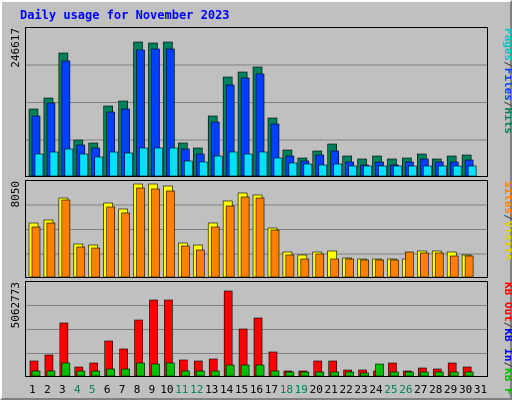  I want to click on x-tick-label-day-6: 6, so click(107, 389).